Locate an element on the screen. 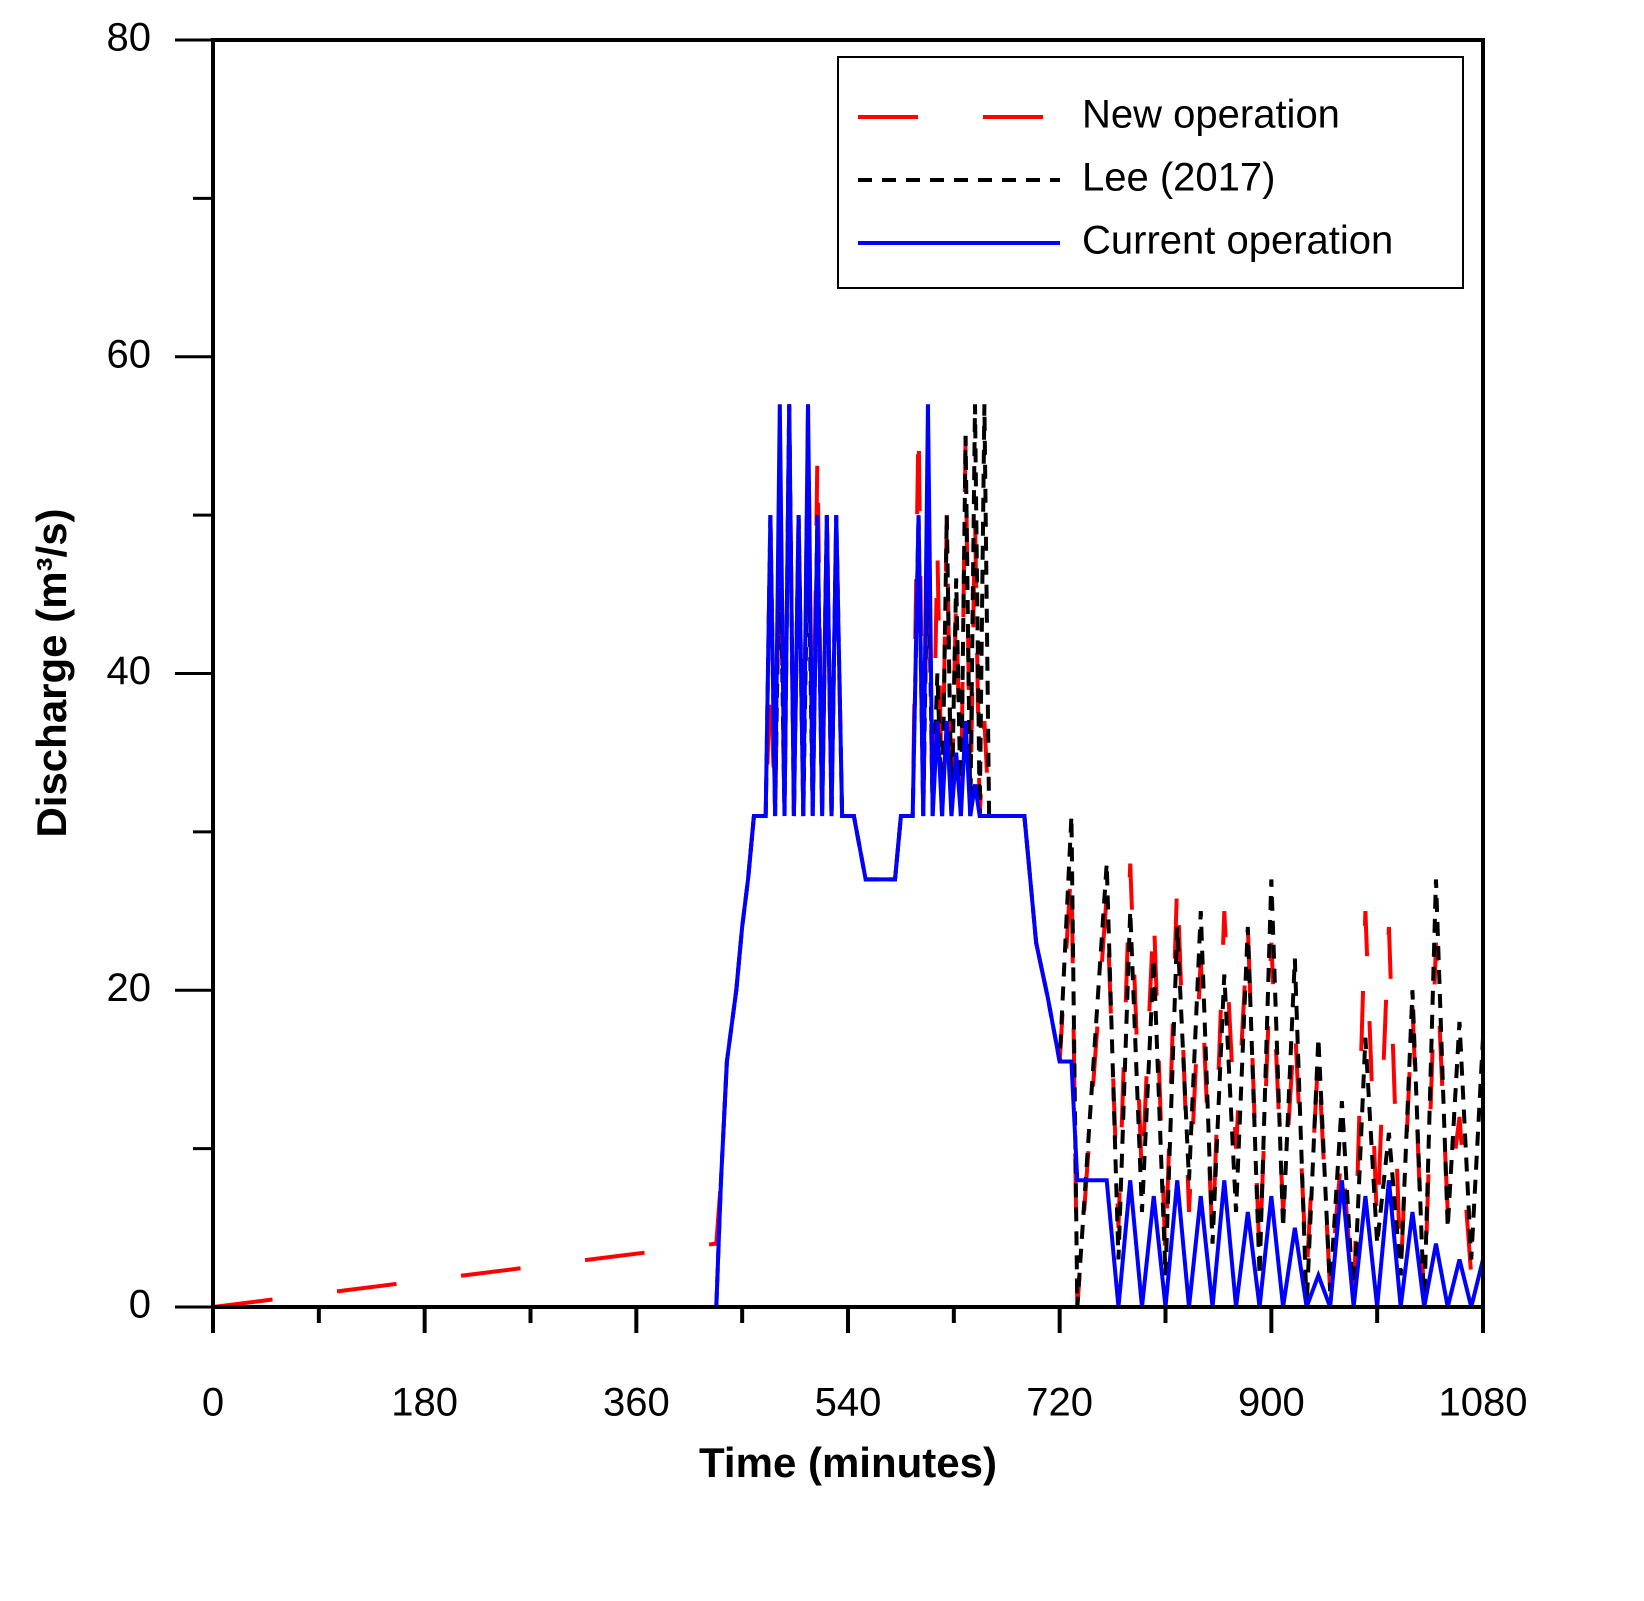  y-tick-label: 80 is located at coordinates (129, 38).